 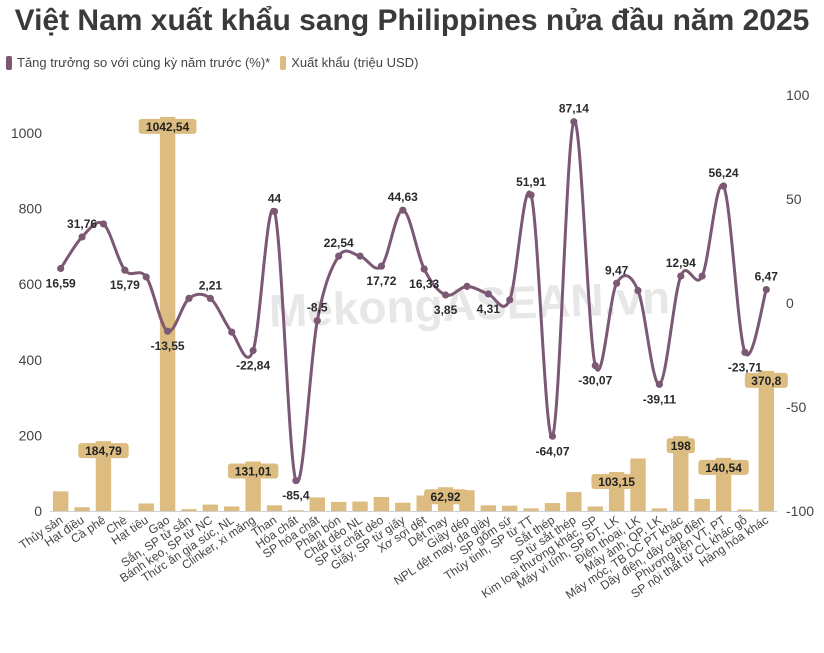 I want to click on legend-item-export: Xuất khẩu (triệu USD), so click(x=349, y=62).